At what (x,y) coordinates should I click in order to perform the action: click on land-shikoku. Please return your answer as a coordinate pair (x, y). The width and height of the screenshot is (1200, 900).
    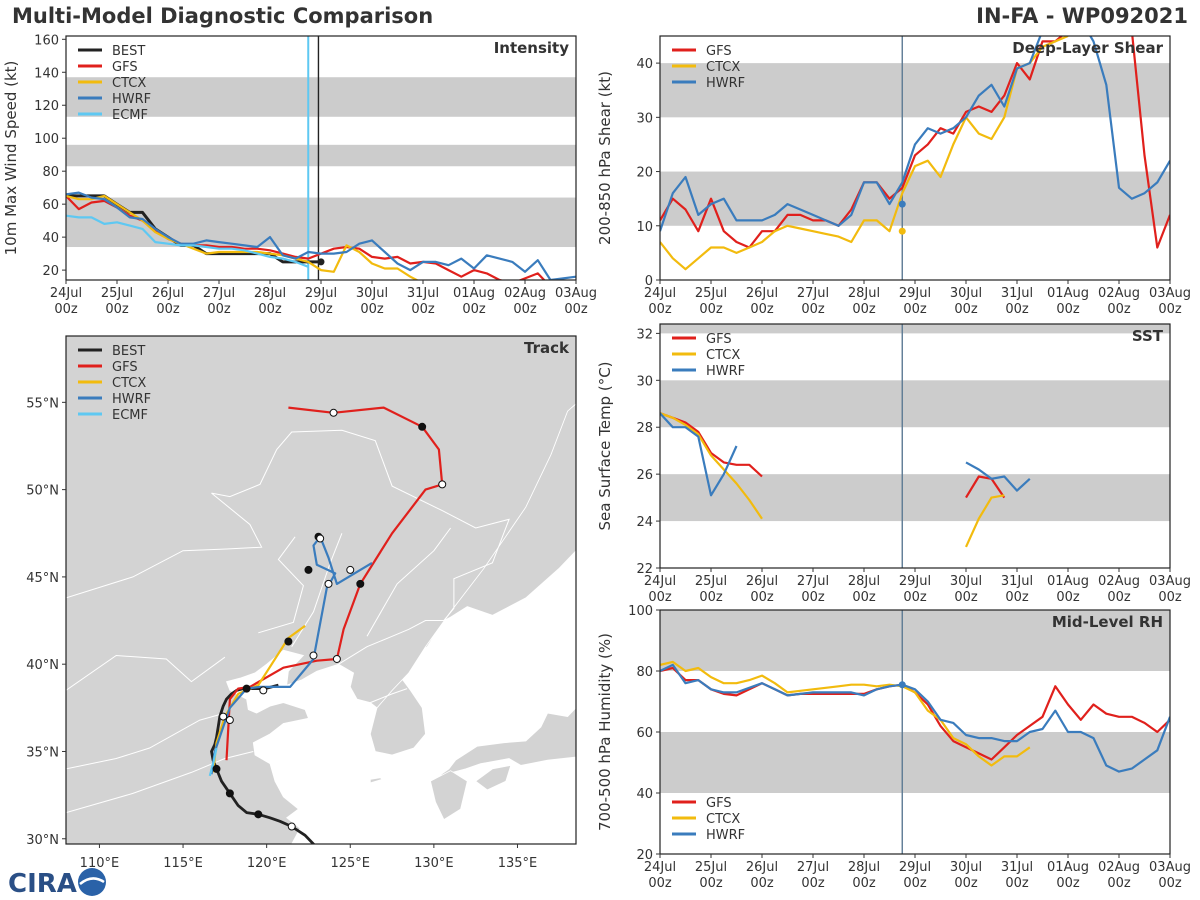
    Looking at the image, I should click on (493, 777).